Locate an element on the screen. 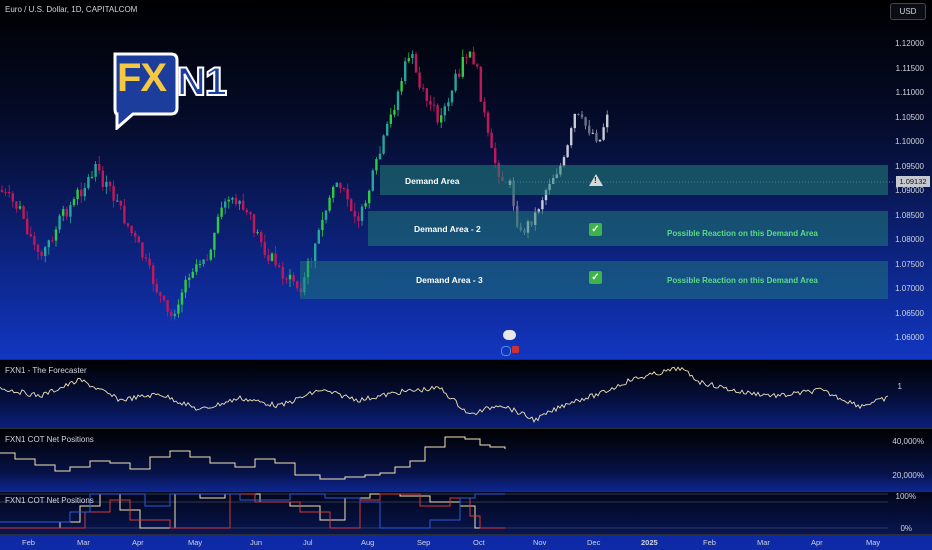  cot-pane: FXN1 COT Net Positions 40,000% 20,000% is located at coordinates (466, 460).